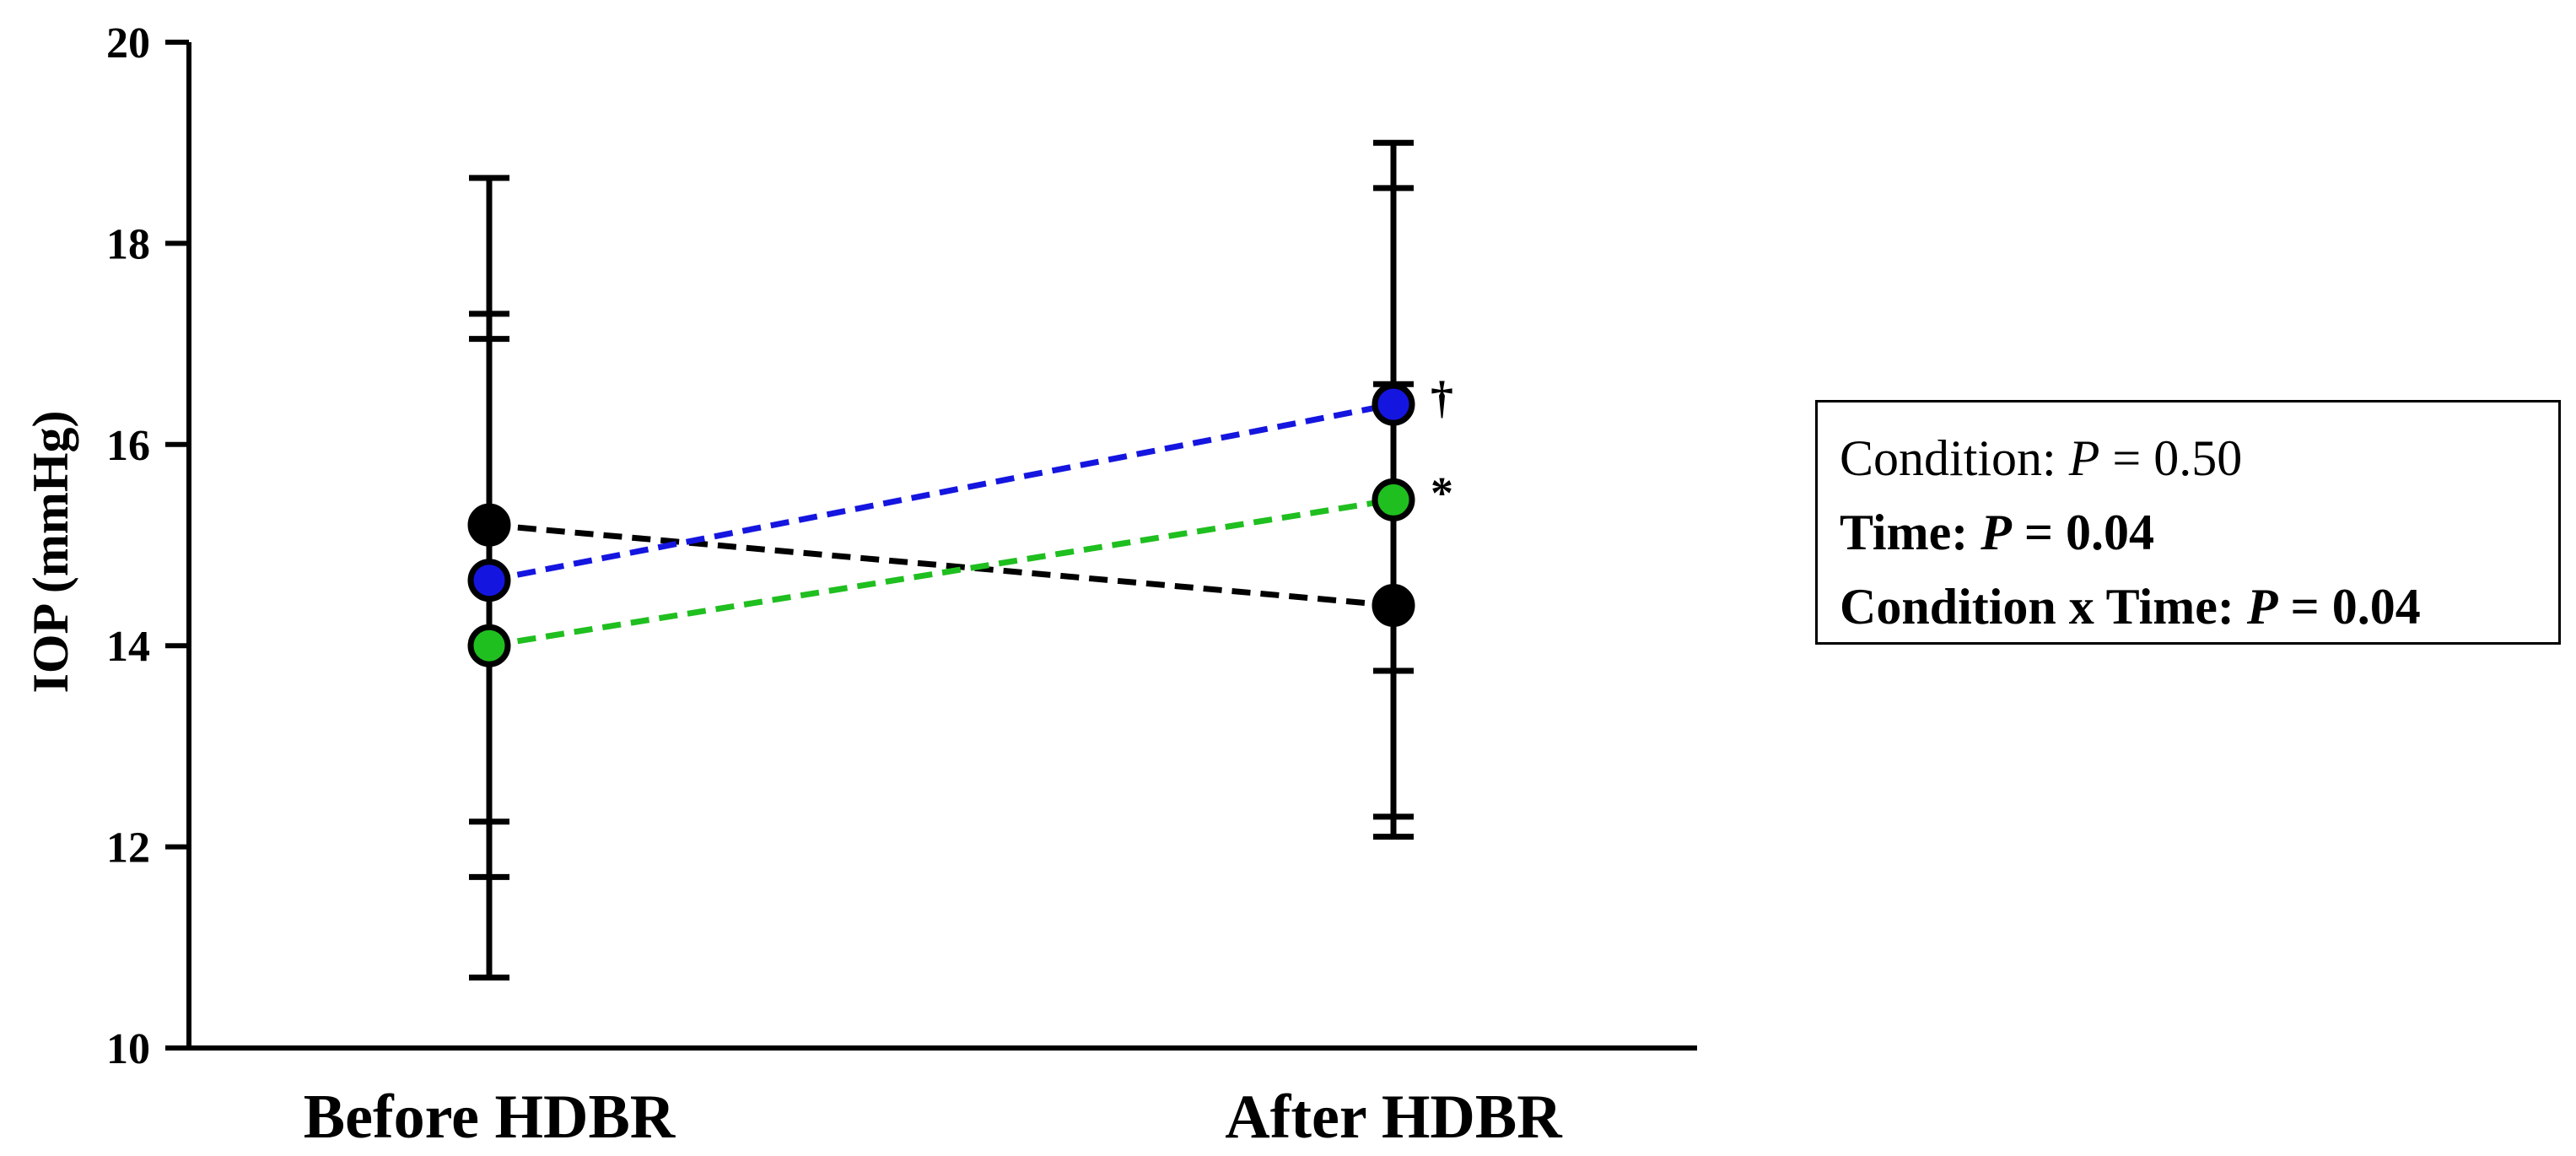 The width and height of the screenshot is (2576, 1156). I want to click on y-tick-label: 20, so click(128, 43).